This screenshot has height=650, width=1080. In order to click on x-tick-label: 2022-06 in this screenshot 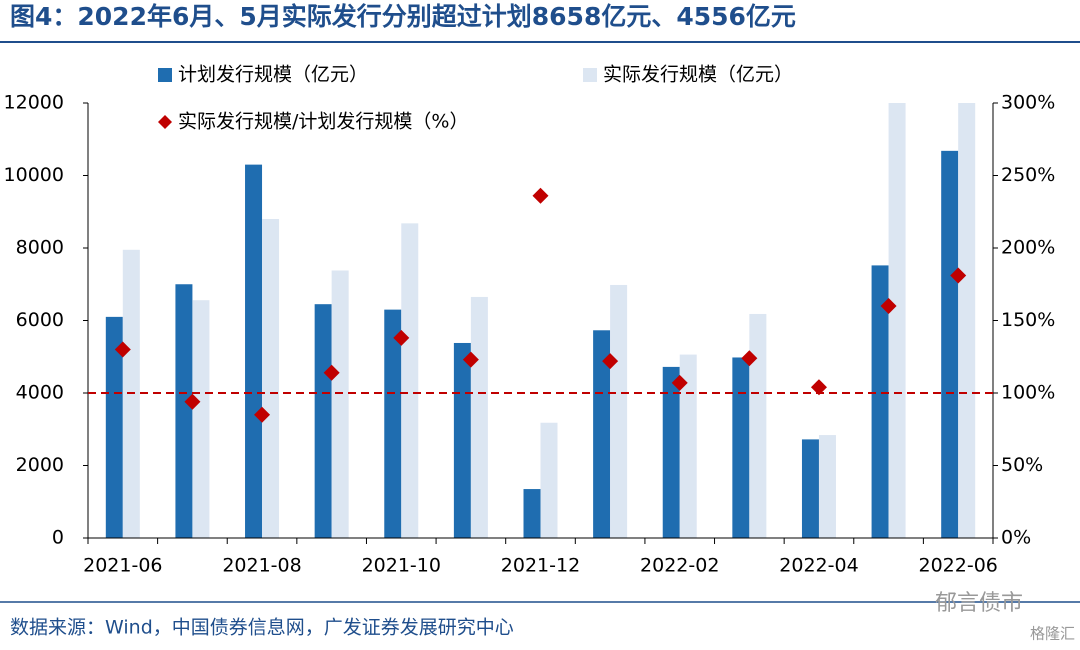, I will do `click(957, 566)`.